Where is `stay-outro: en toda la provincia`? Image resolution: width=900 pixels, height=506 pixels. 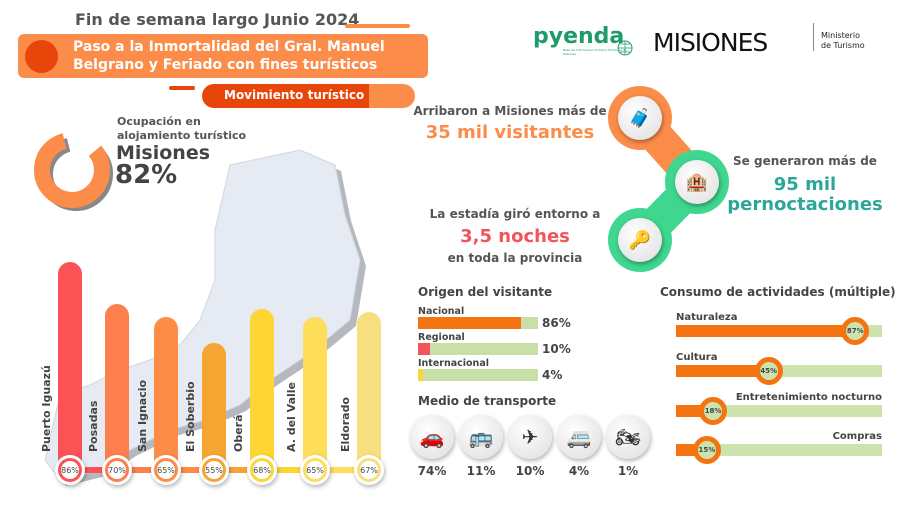
stay-outro: en toda la provincia is located at coordinates (515, 258).